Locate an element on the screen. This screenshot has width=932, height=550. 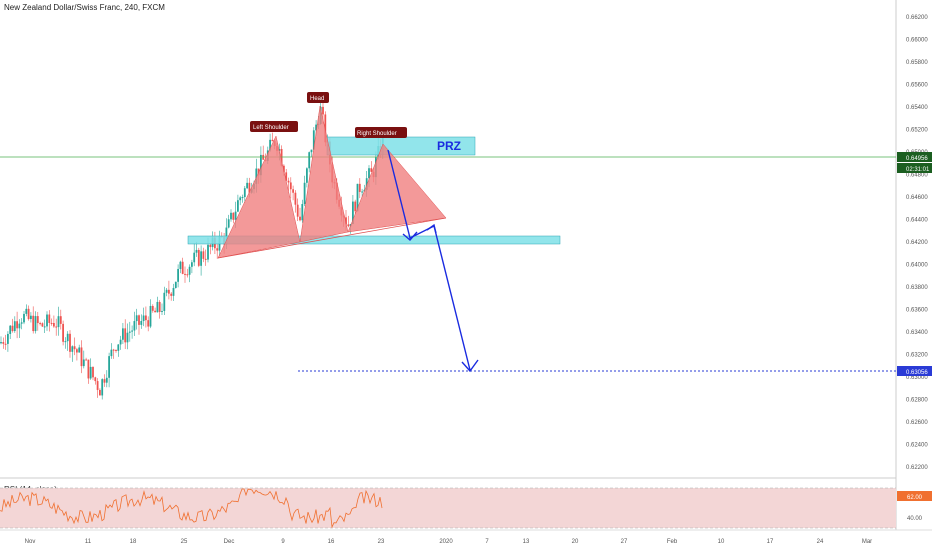
price-tick: 0.62200 is located at coordinates (917, 468).